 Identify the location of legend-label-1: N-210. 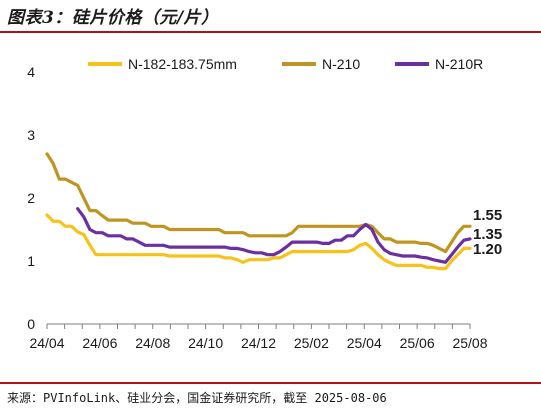
(341, 64).